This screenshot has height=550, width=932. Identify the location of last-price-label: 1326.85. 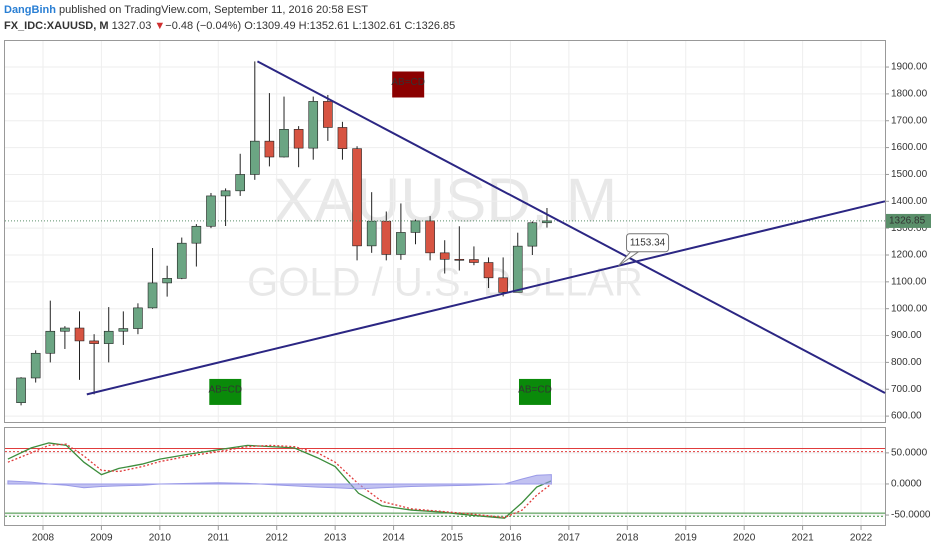
(907, 221).